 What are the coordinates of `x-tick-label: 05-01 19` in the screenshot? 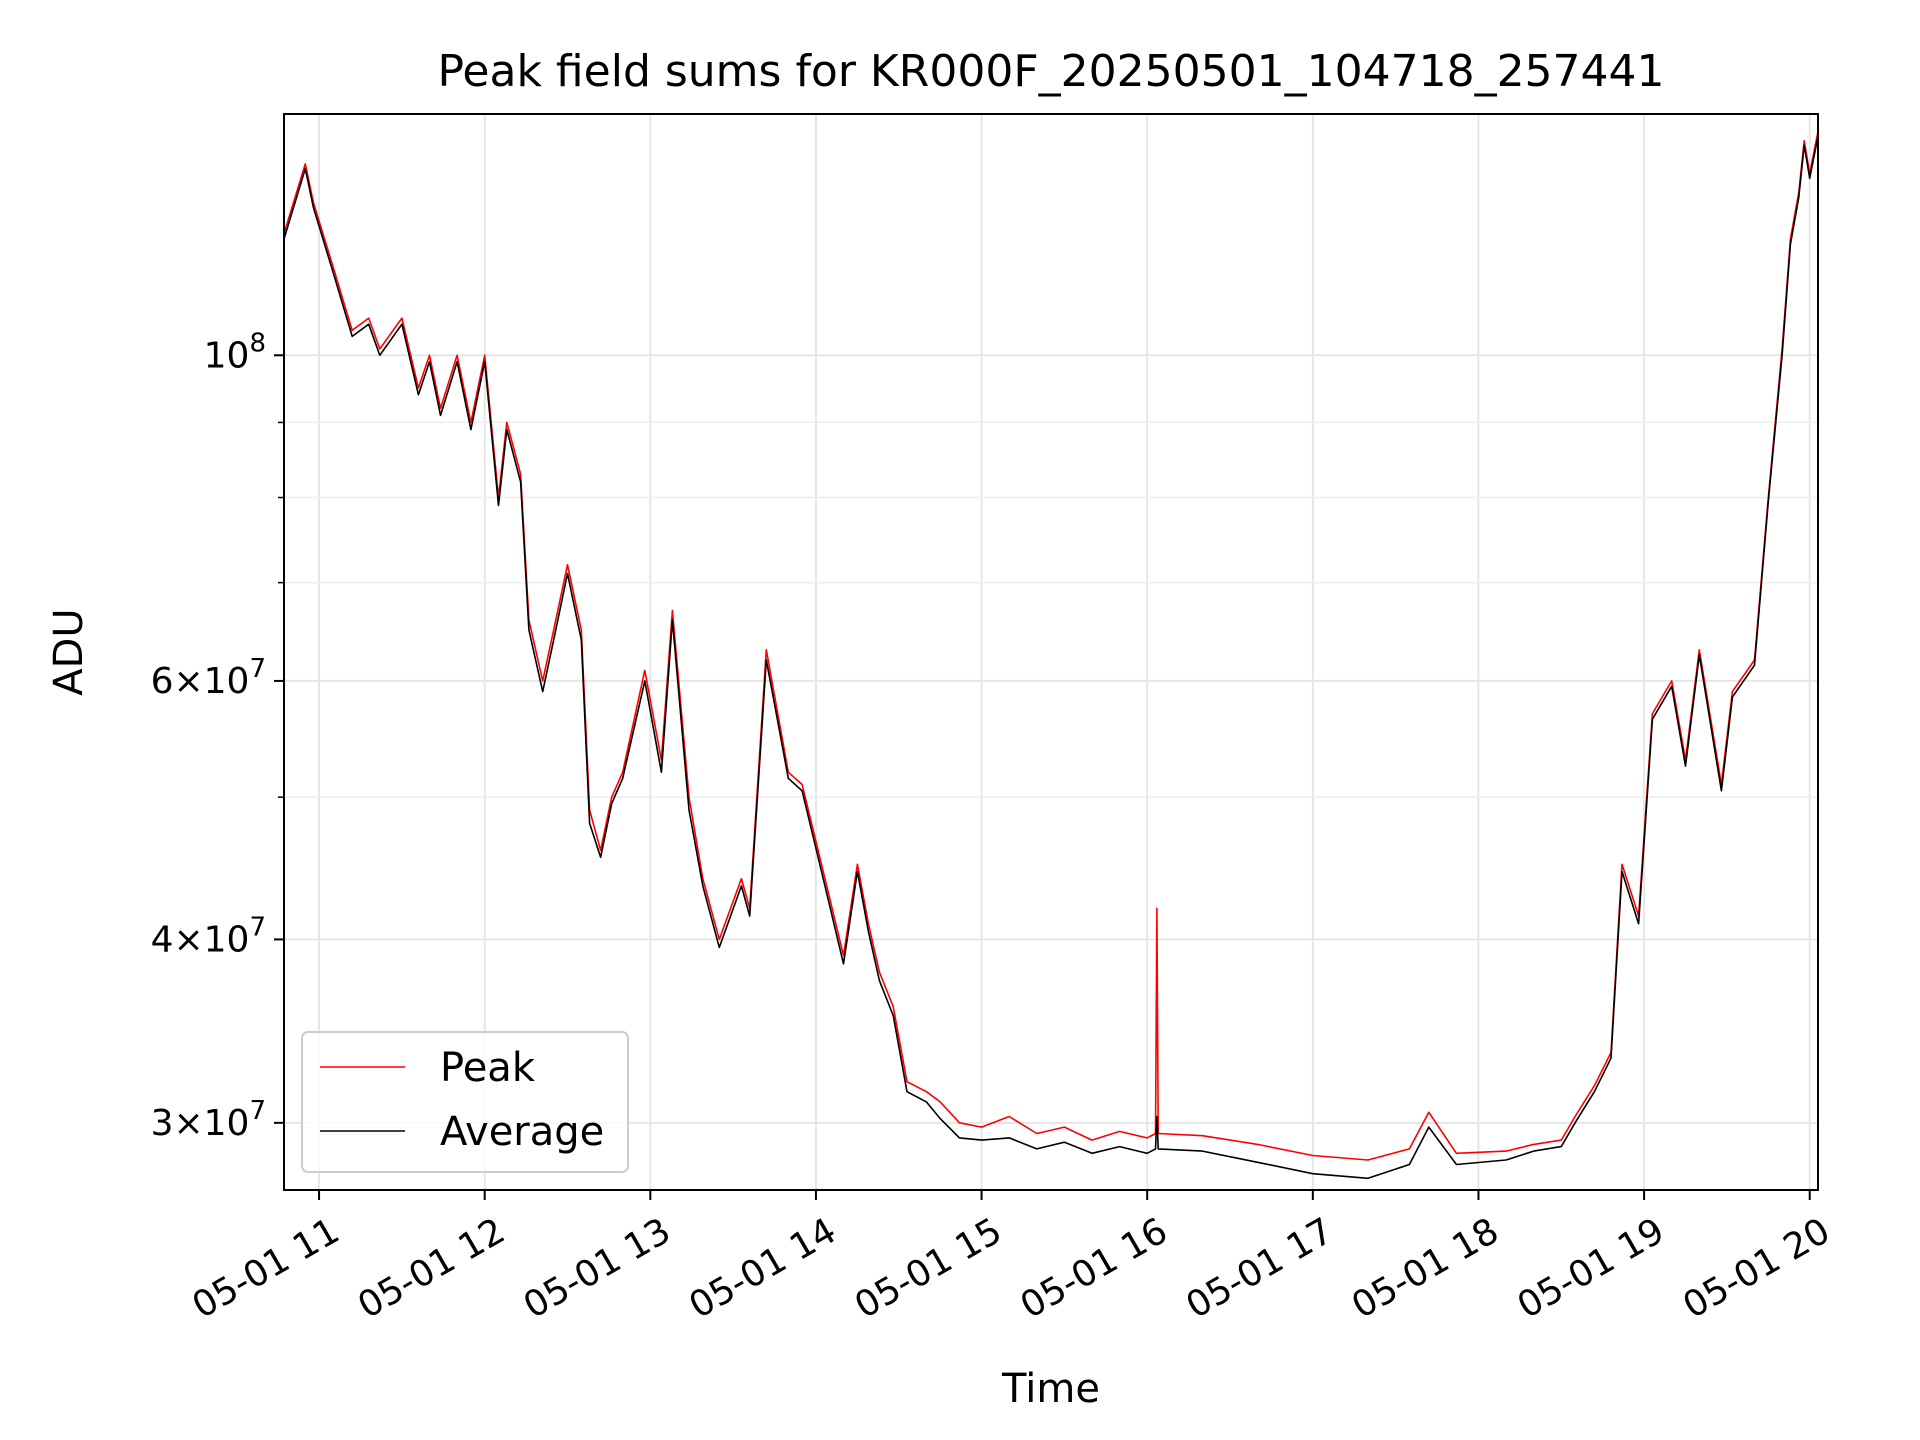 It's located at (1591, 1268).